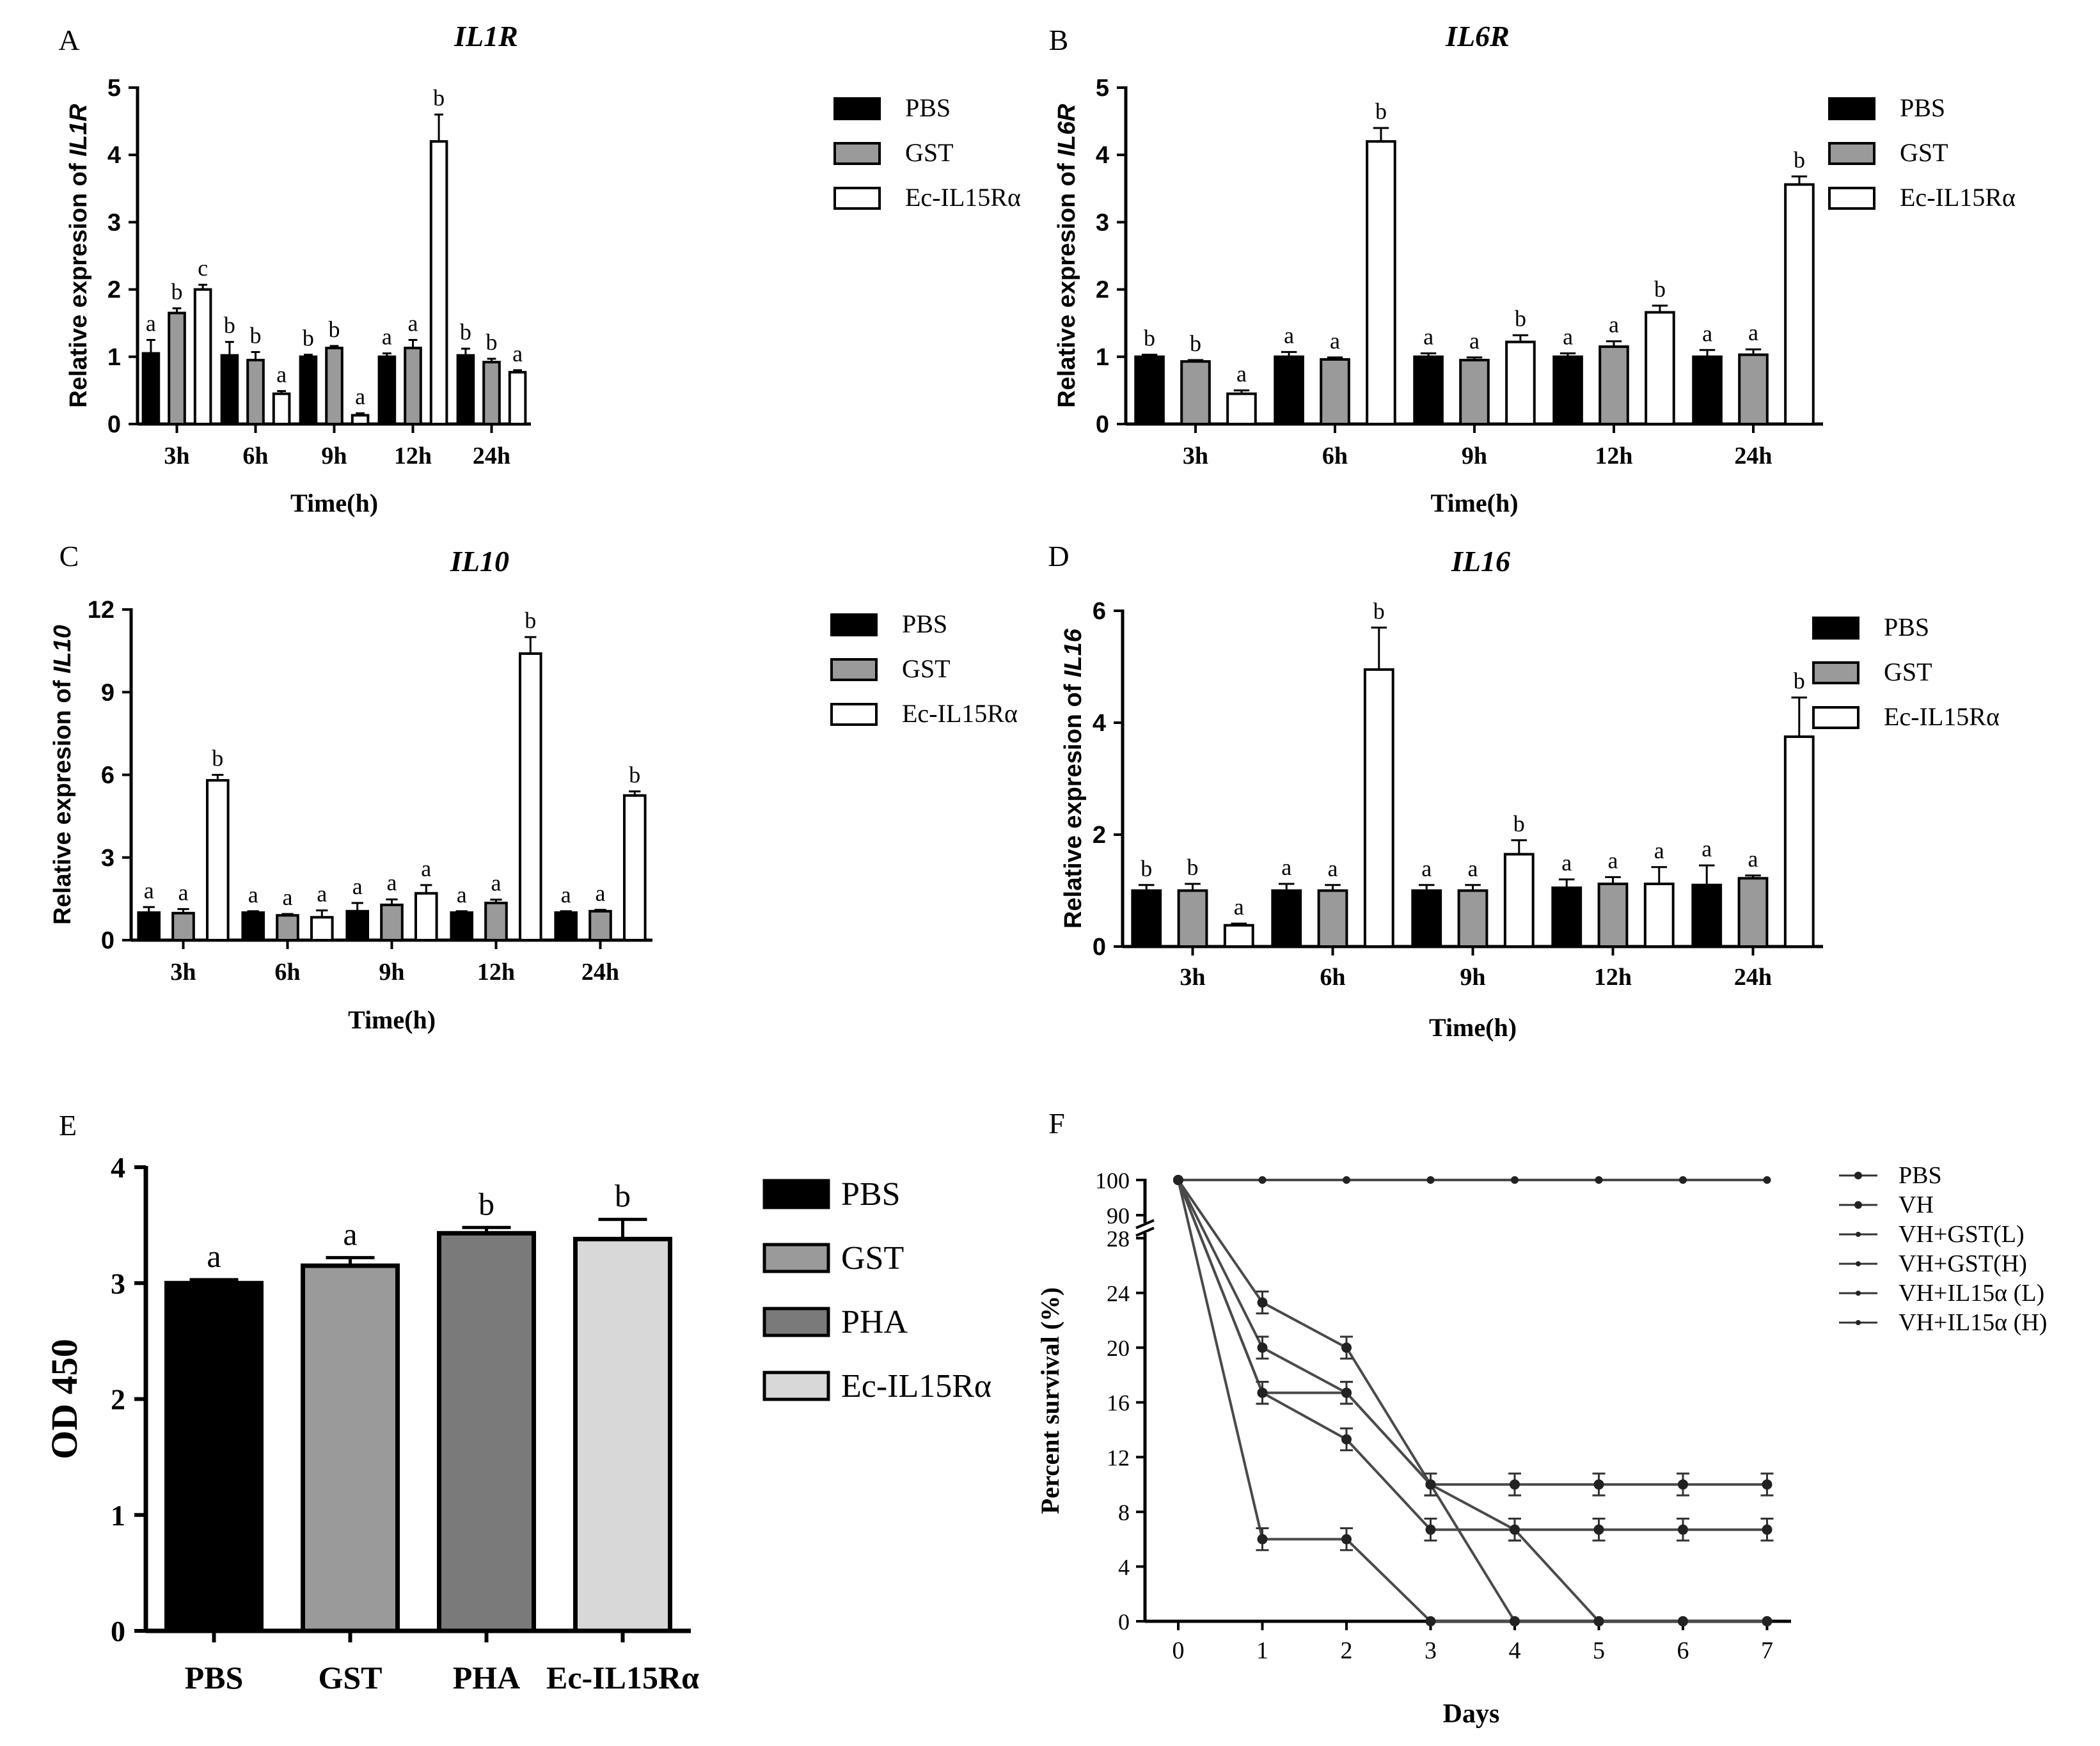  I want to click on panel-letter: D, so click(1058, 556).